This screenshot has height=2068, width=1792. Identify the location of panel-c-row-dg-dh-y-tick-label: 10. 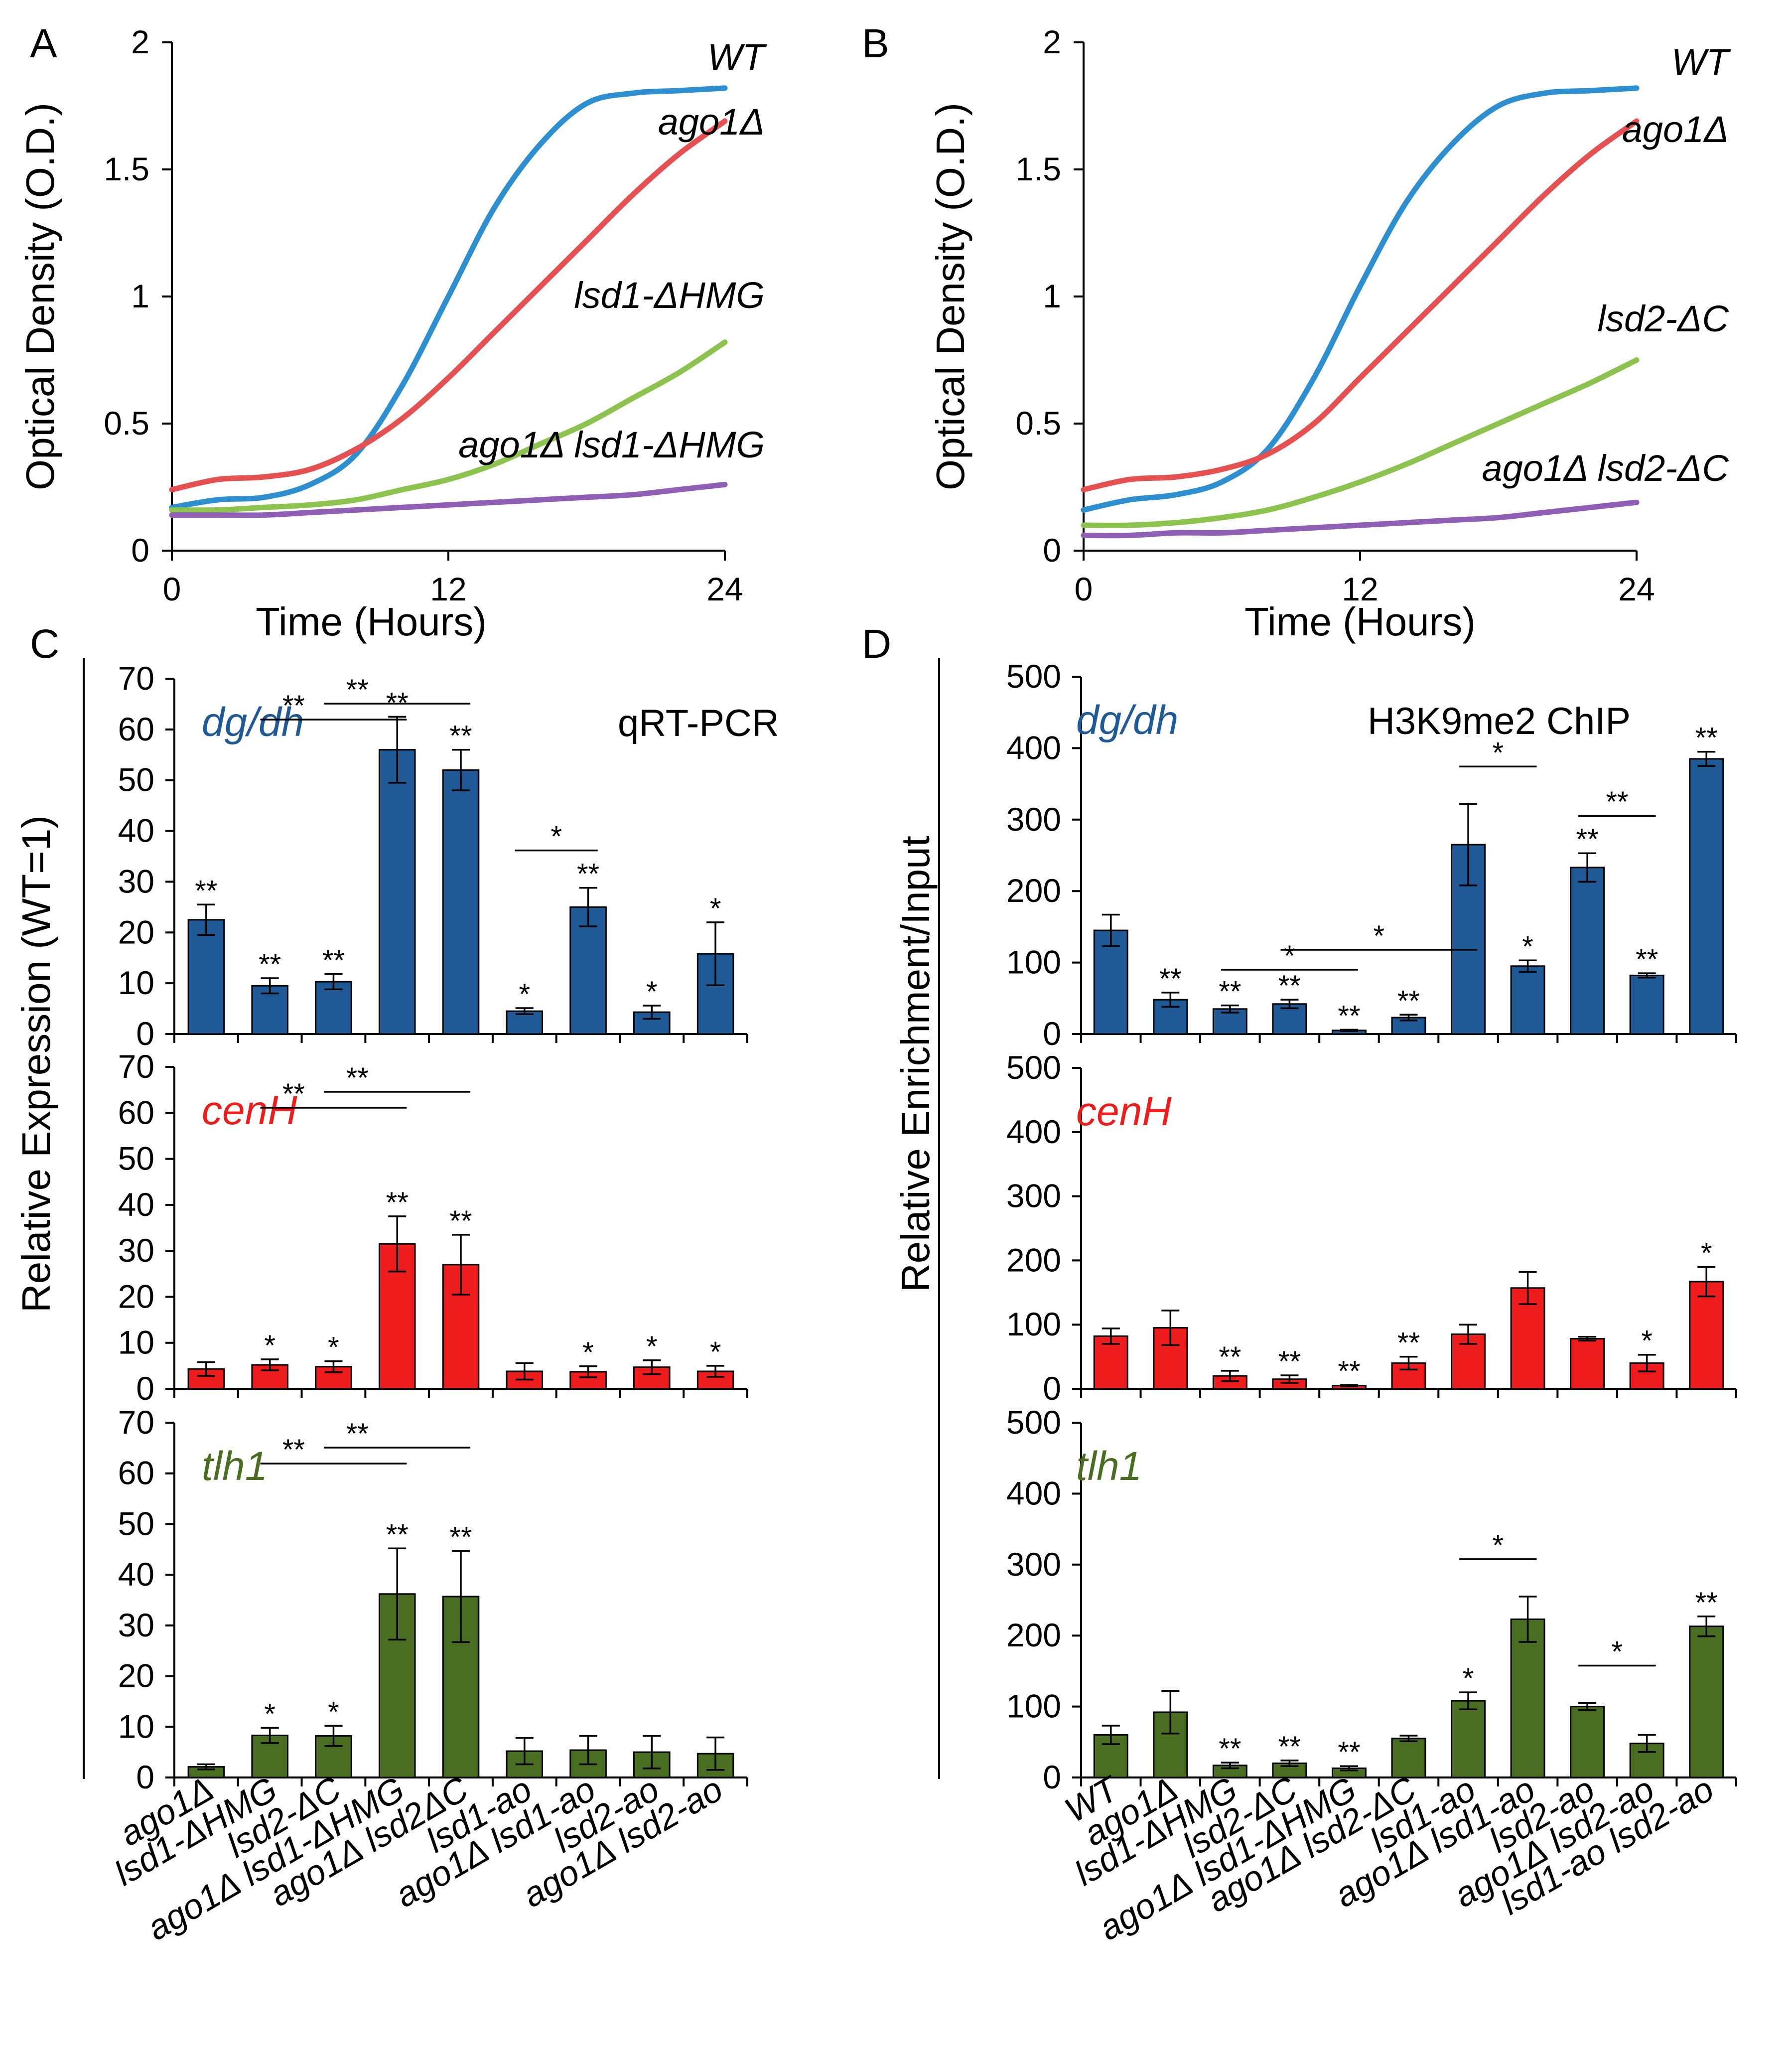
(136, 982).